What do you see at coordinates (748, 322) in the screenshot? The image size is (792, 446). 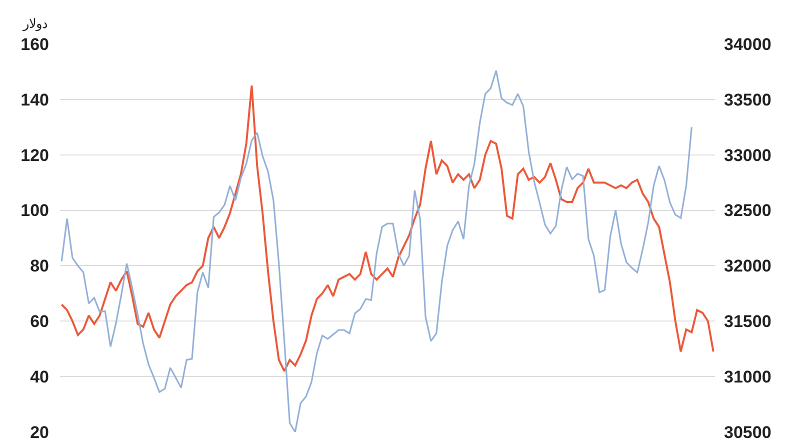 I see `y2-tick-label: 31500` at bounding box center [748, 322].